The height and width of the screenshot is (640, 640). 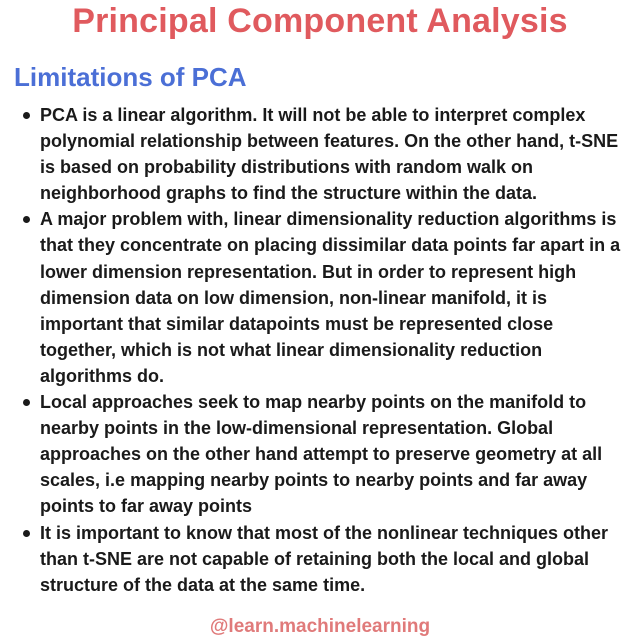 What do you see at coordinates (320, 626) in the screenshot?
I see `footer-handle: @learn.machinelearning` at bounding box center [320, 626].